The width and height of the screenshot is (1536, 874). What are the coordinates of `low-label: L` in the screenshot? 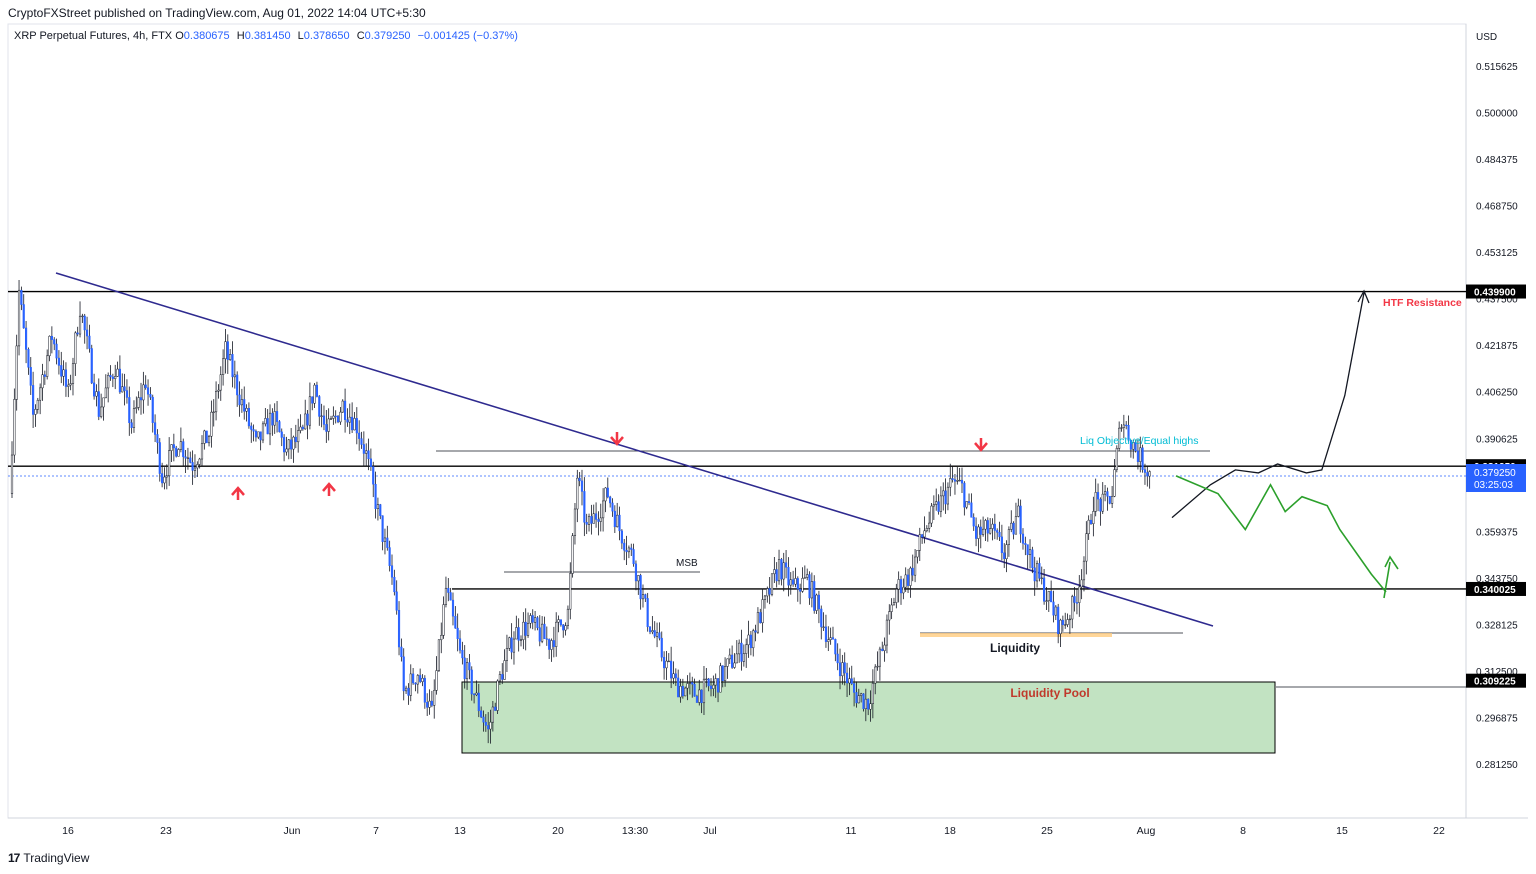 It's located at (300, 36).